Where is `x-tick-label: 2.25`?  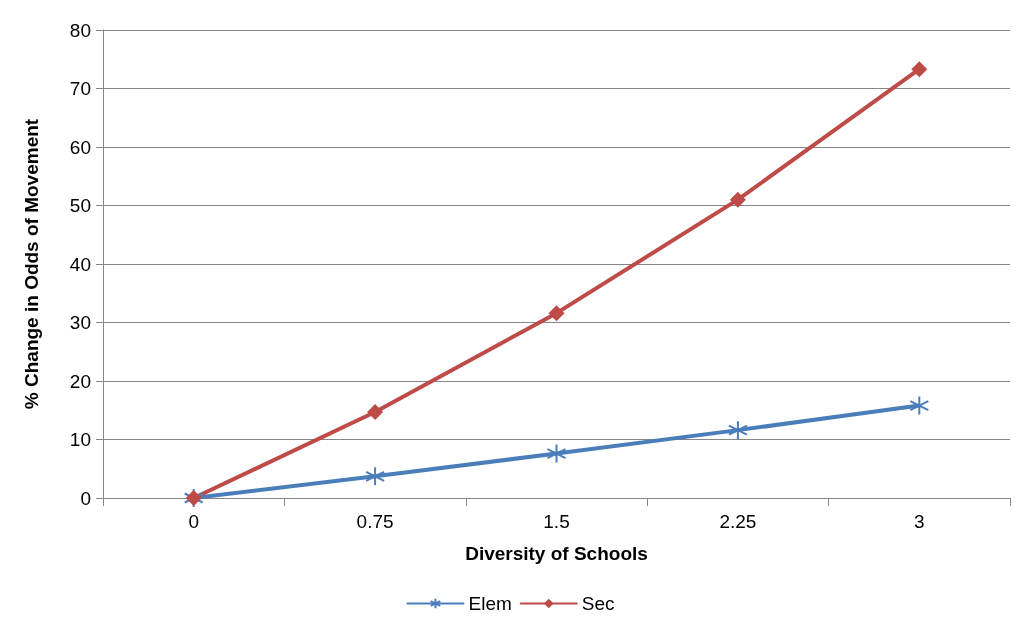 x-tick-label: 2.25 is located at coordinates (738, 521).